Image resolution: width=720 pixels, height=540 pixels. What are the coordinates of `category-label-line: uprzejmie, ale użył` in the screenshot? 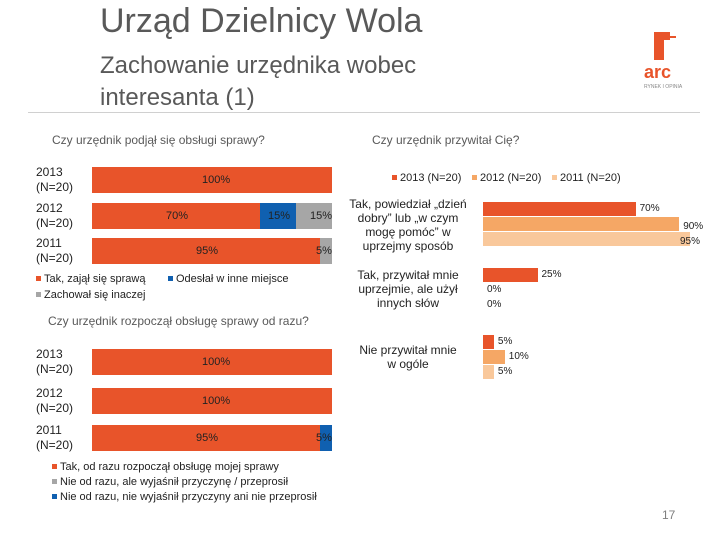 It's located at (408, 289).